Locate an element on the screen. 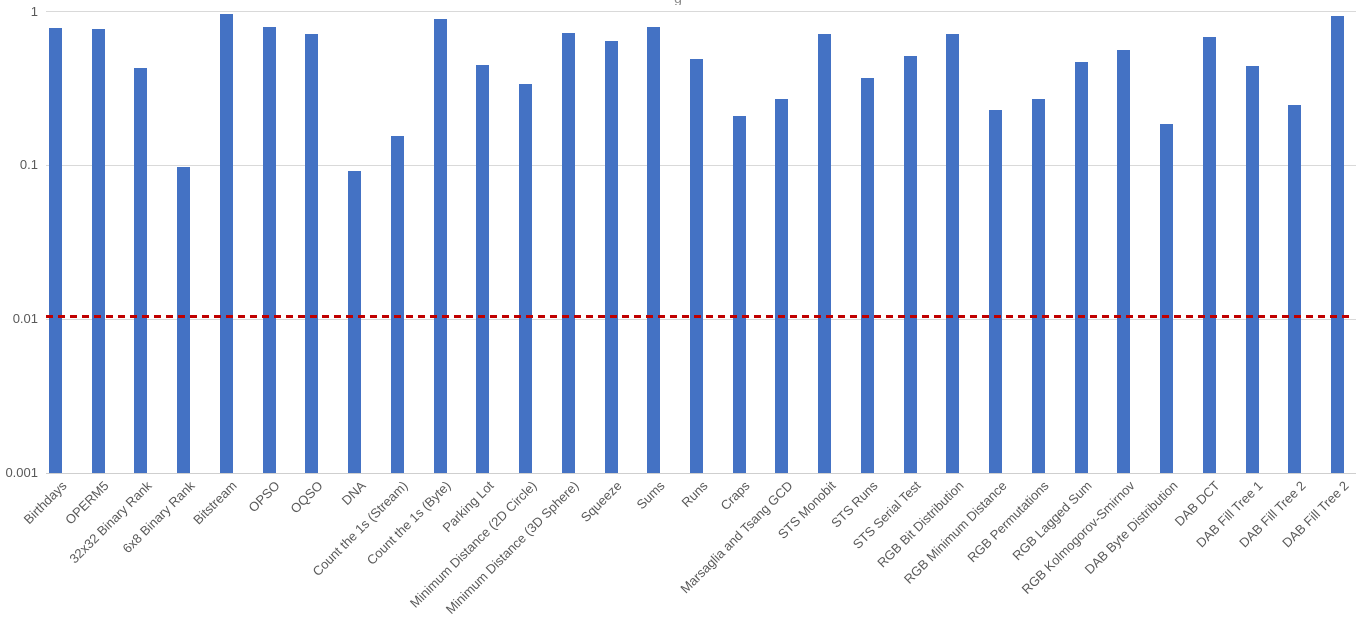 The height and width of the screenshot is (635, 1356). y-tick-label: 0.001 is located at coordinates (21, 472).